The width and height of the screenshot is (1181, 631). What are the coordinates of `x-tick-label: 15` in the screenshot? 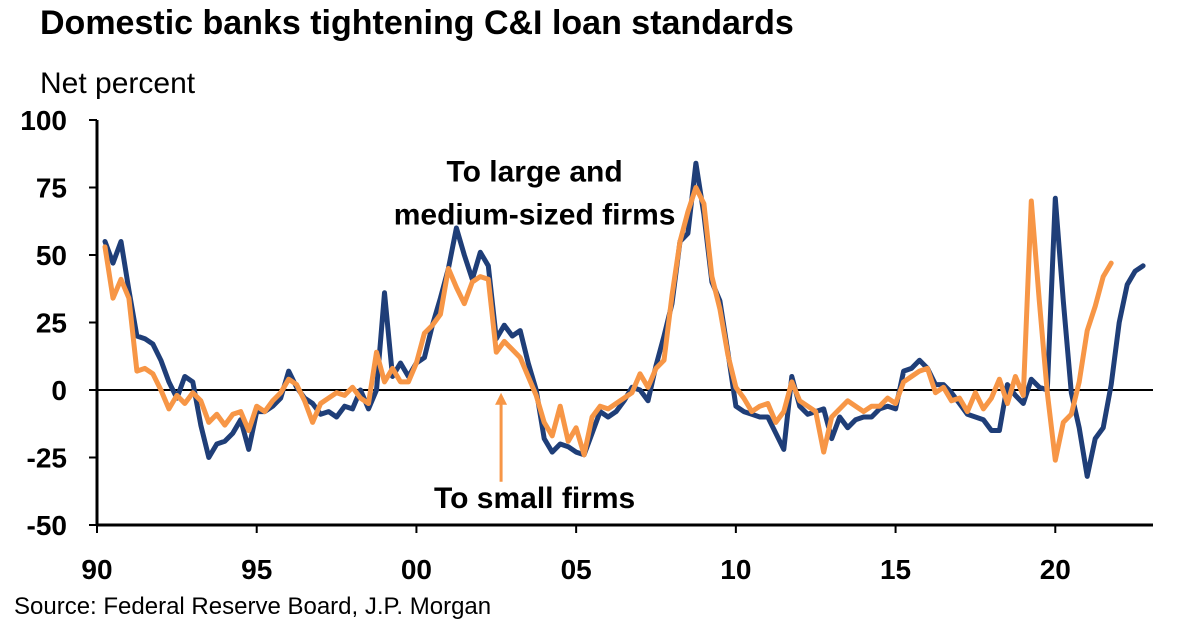 It's located at (895, 569).